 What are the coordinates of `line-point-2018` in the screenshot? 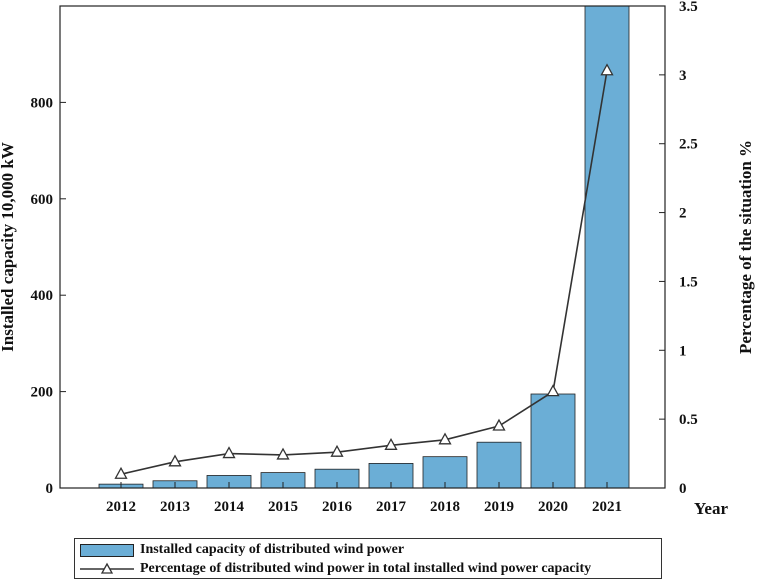 It's located at (445, 438).